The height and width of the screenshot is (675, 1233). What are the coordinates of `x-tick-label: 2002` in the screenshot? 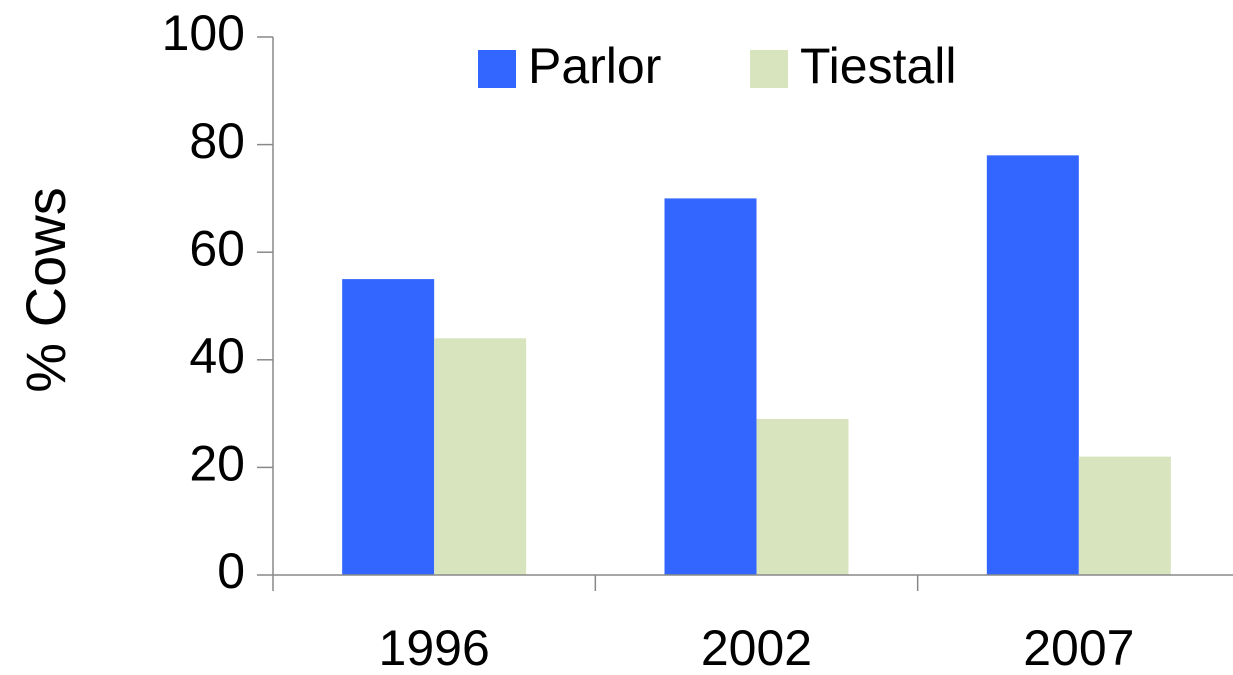 It's located at (756, 647).